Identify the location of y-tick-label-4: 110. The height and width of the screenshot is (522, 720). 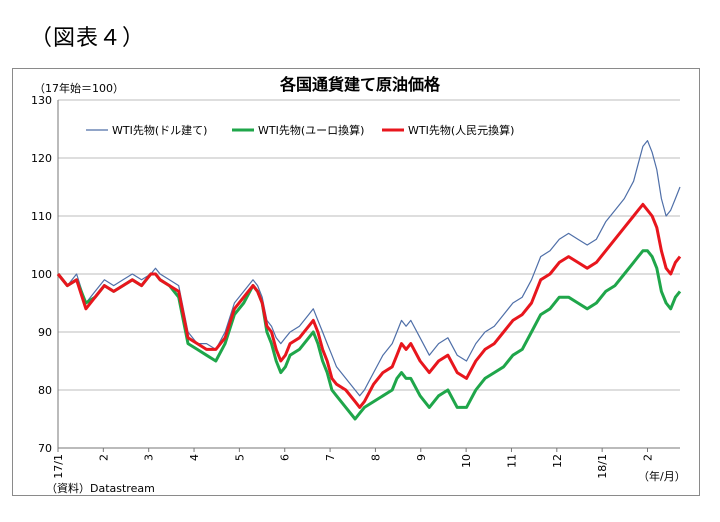
(41, 216).